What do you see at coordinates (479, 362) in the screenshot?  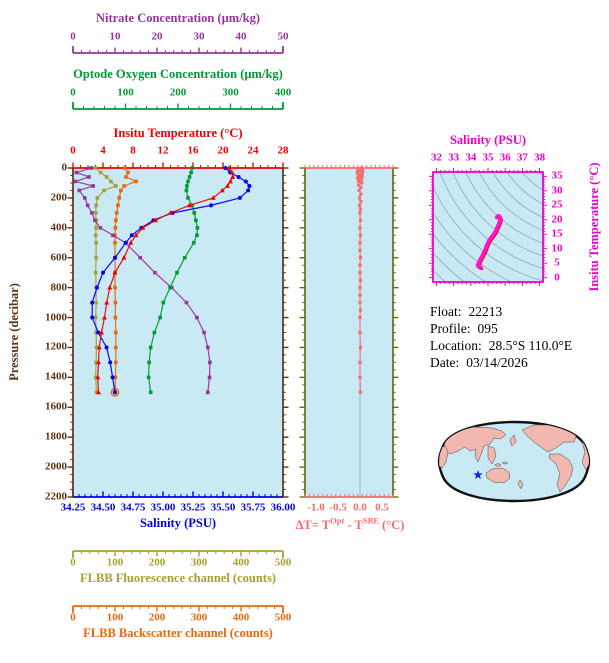 I see `float-info-line: Date: 03/14/2026` at bounding box center [479, 362].